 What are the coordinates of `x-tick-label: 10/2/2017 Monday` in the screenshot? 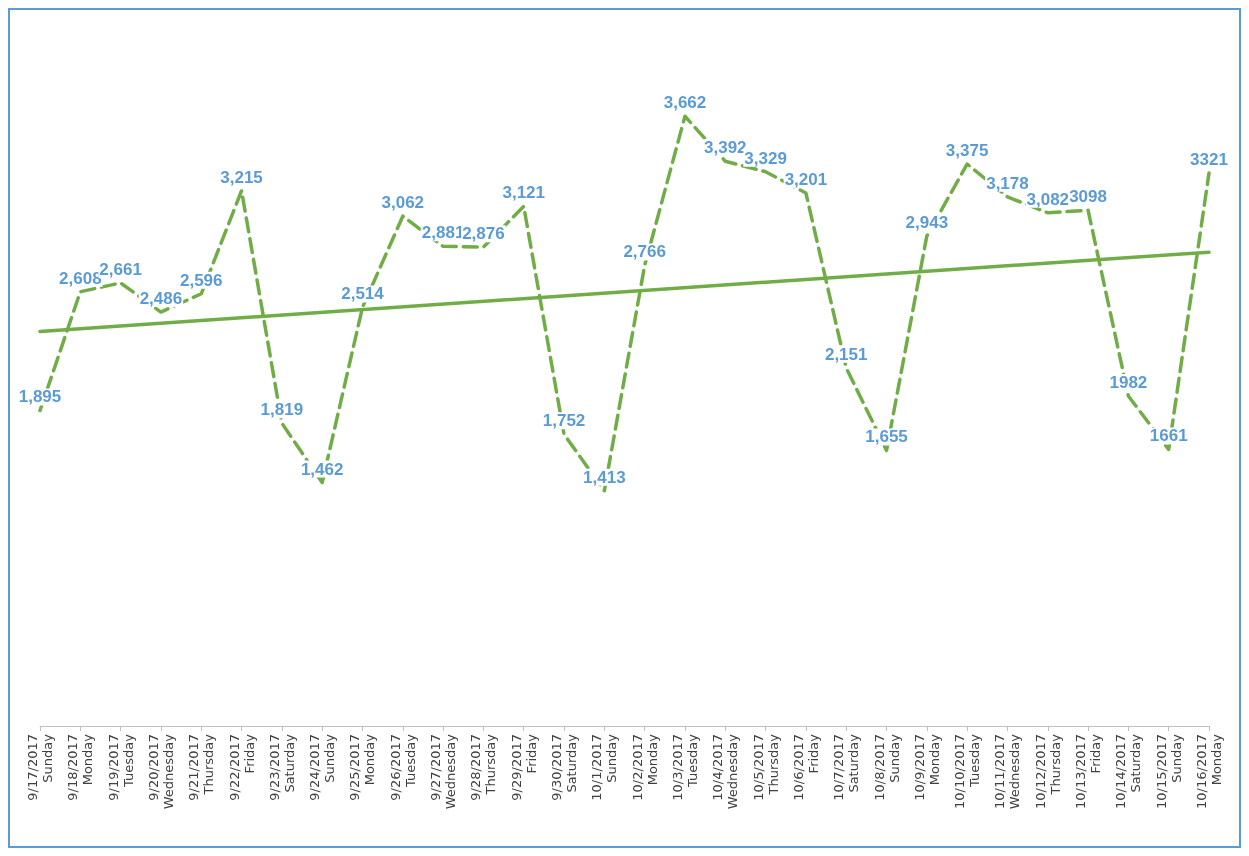 It's located at (644, 767).